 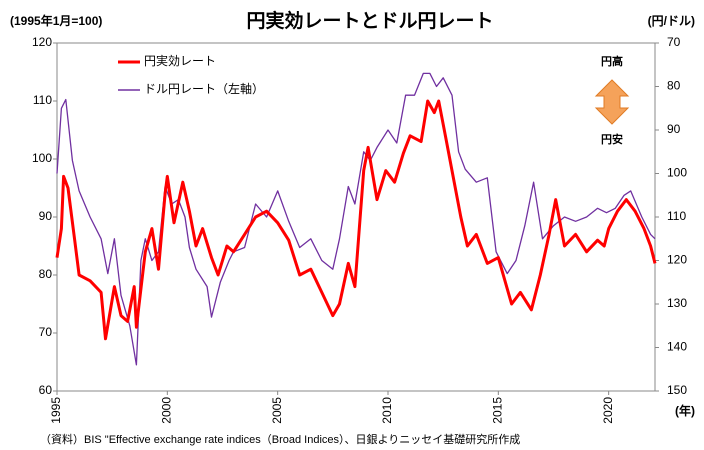 What do you see at coordinates (387, 410) in the screenshot?
I see `x-tick-label: 2010` at bounding box center [387, 410].